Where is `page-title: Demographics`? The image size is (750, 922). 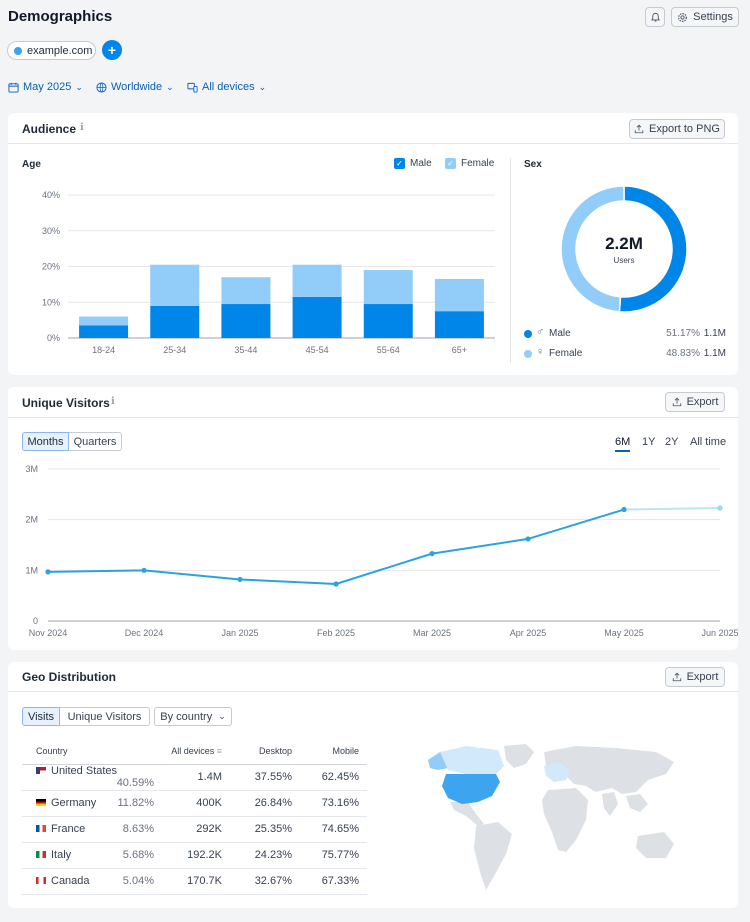 page-title: Demographics is located at coordinates (60, 16).